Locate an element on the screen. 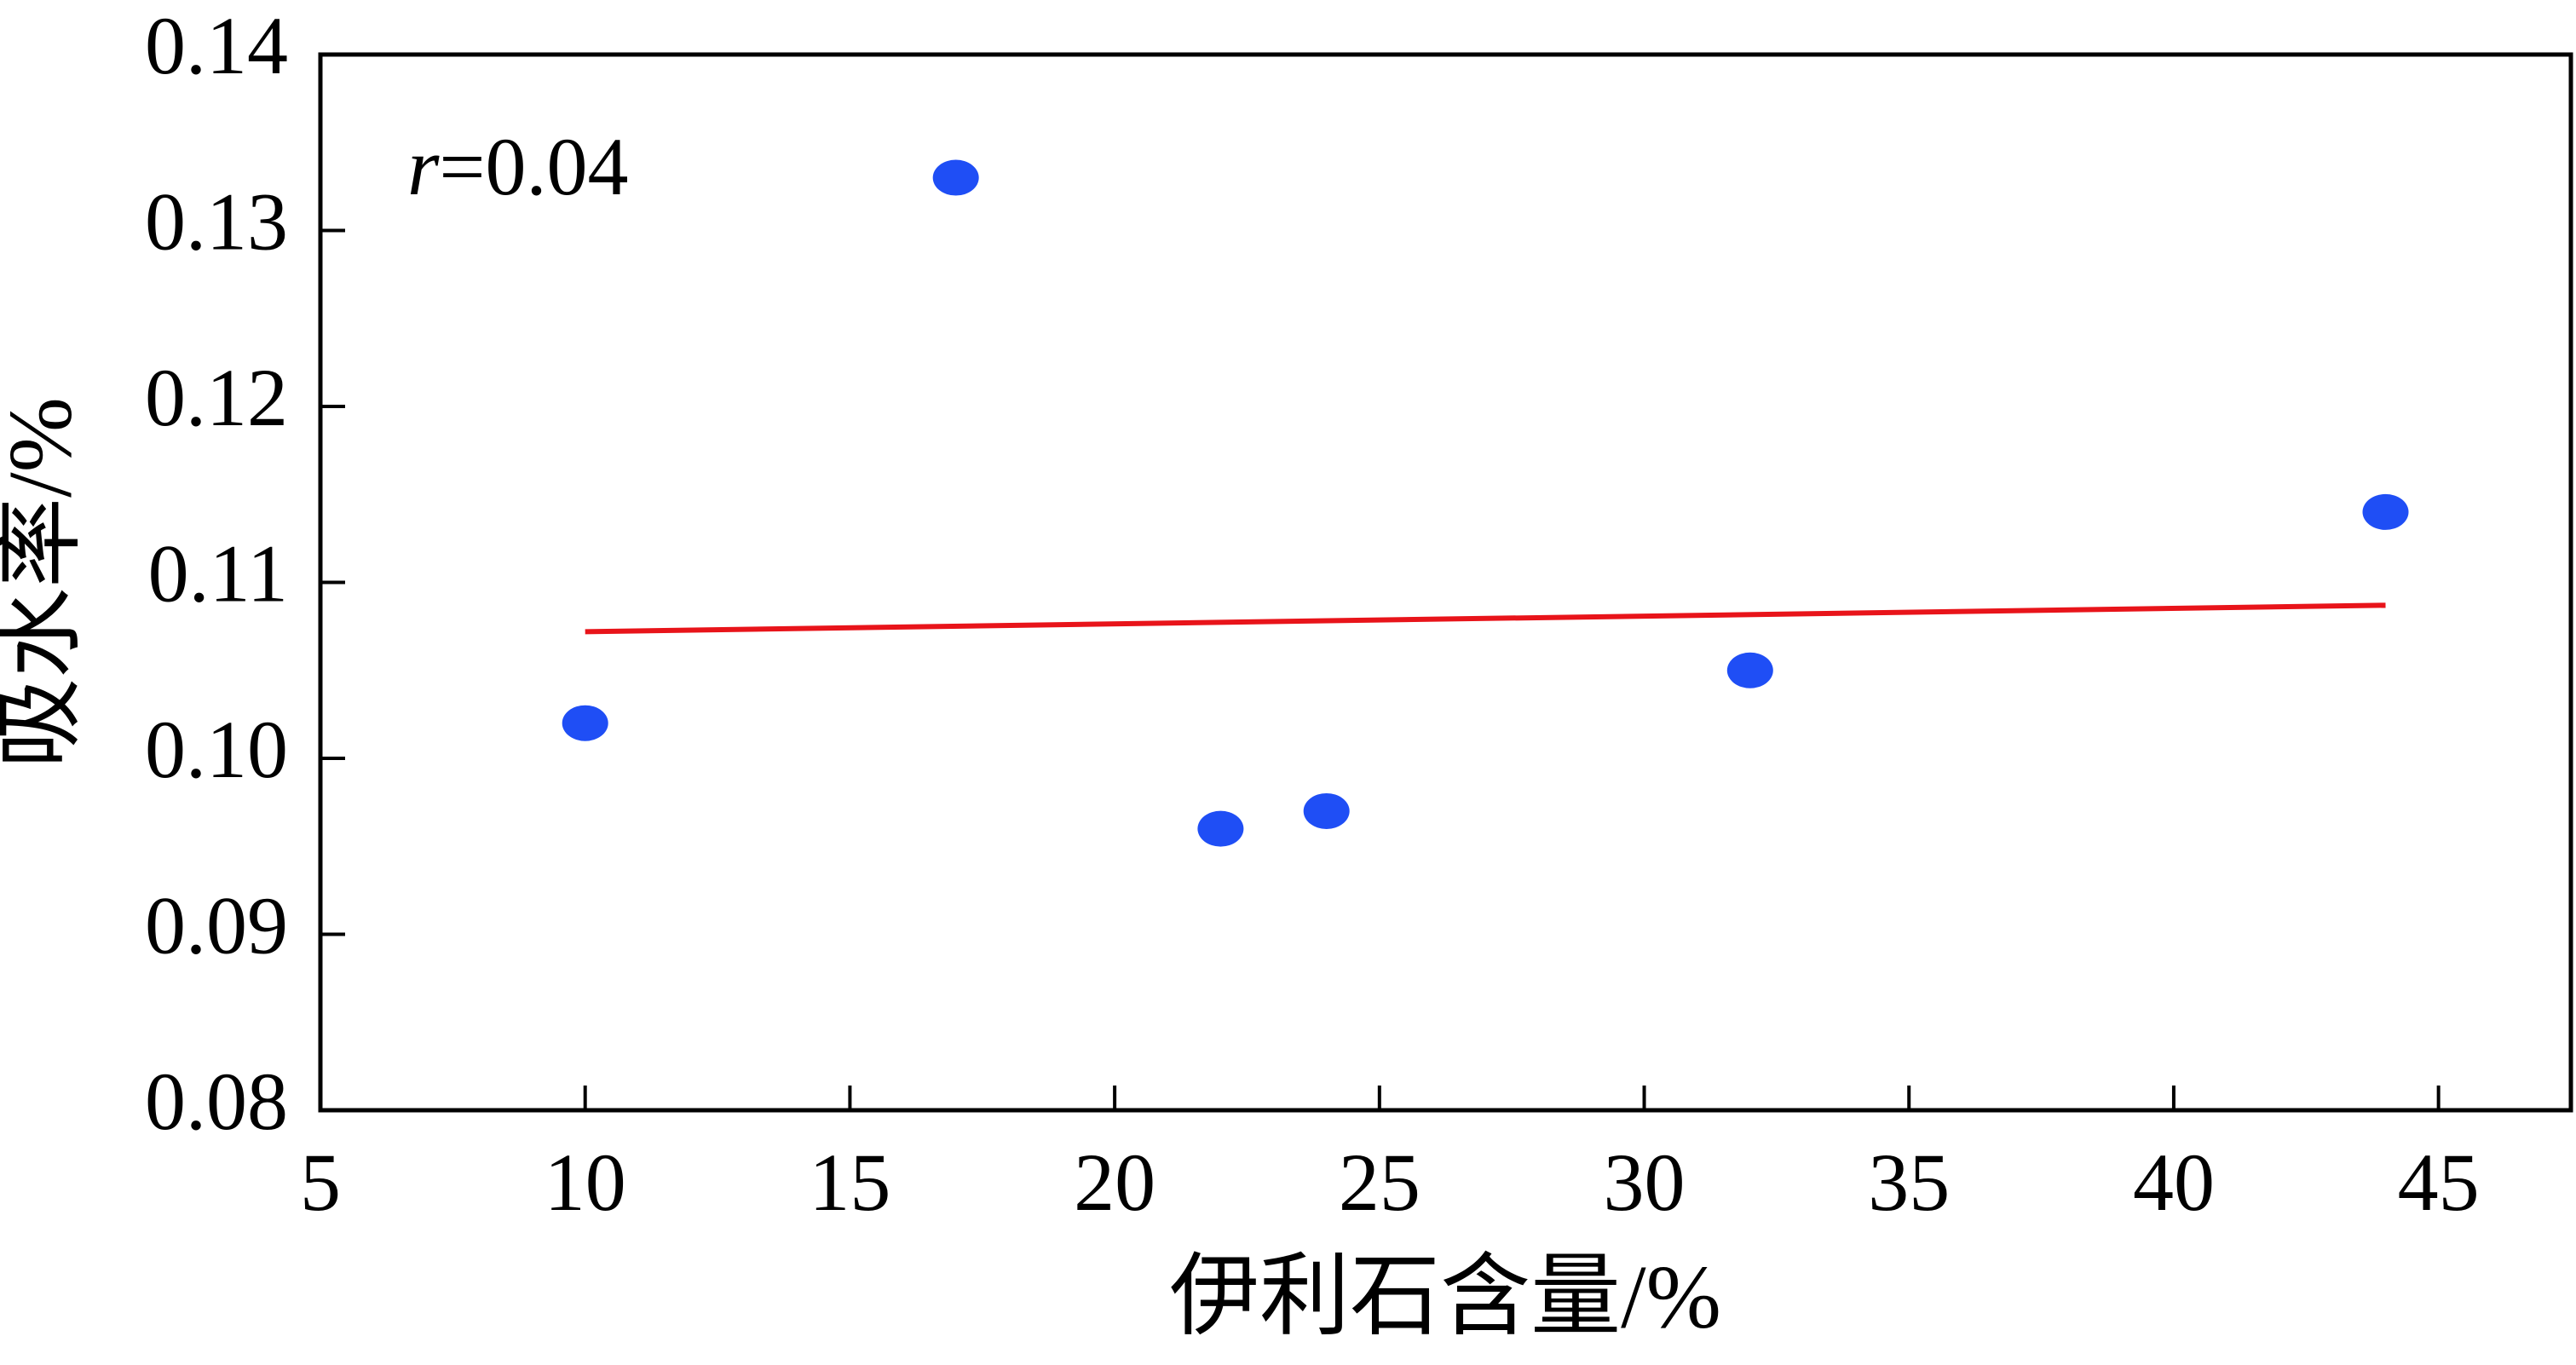 This screenshot has height=1365, width=2576. y-tick-label: 0.13 is located at coordinates (216, 222).